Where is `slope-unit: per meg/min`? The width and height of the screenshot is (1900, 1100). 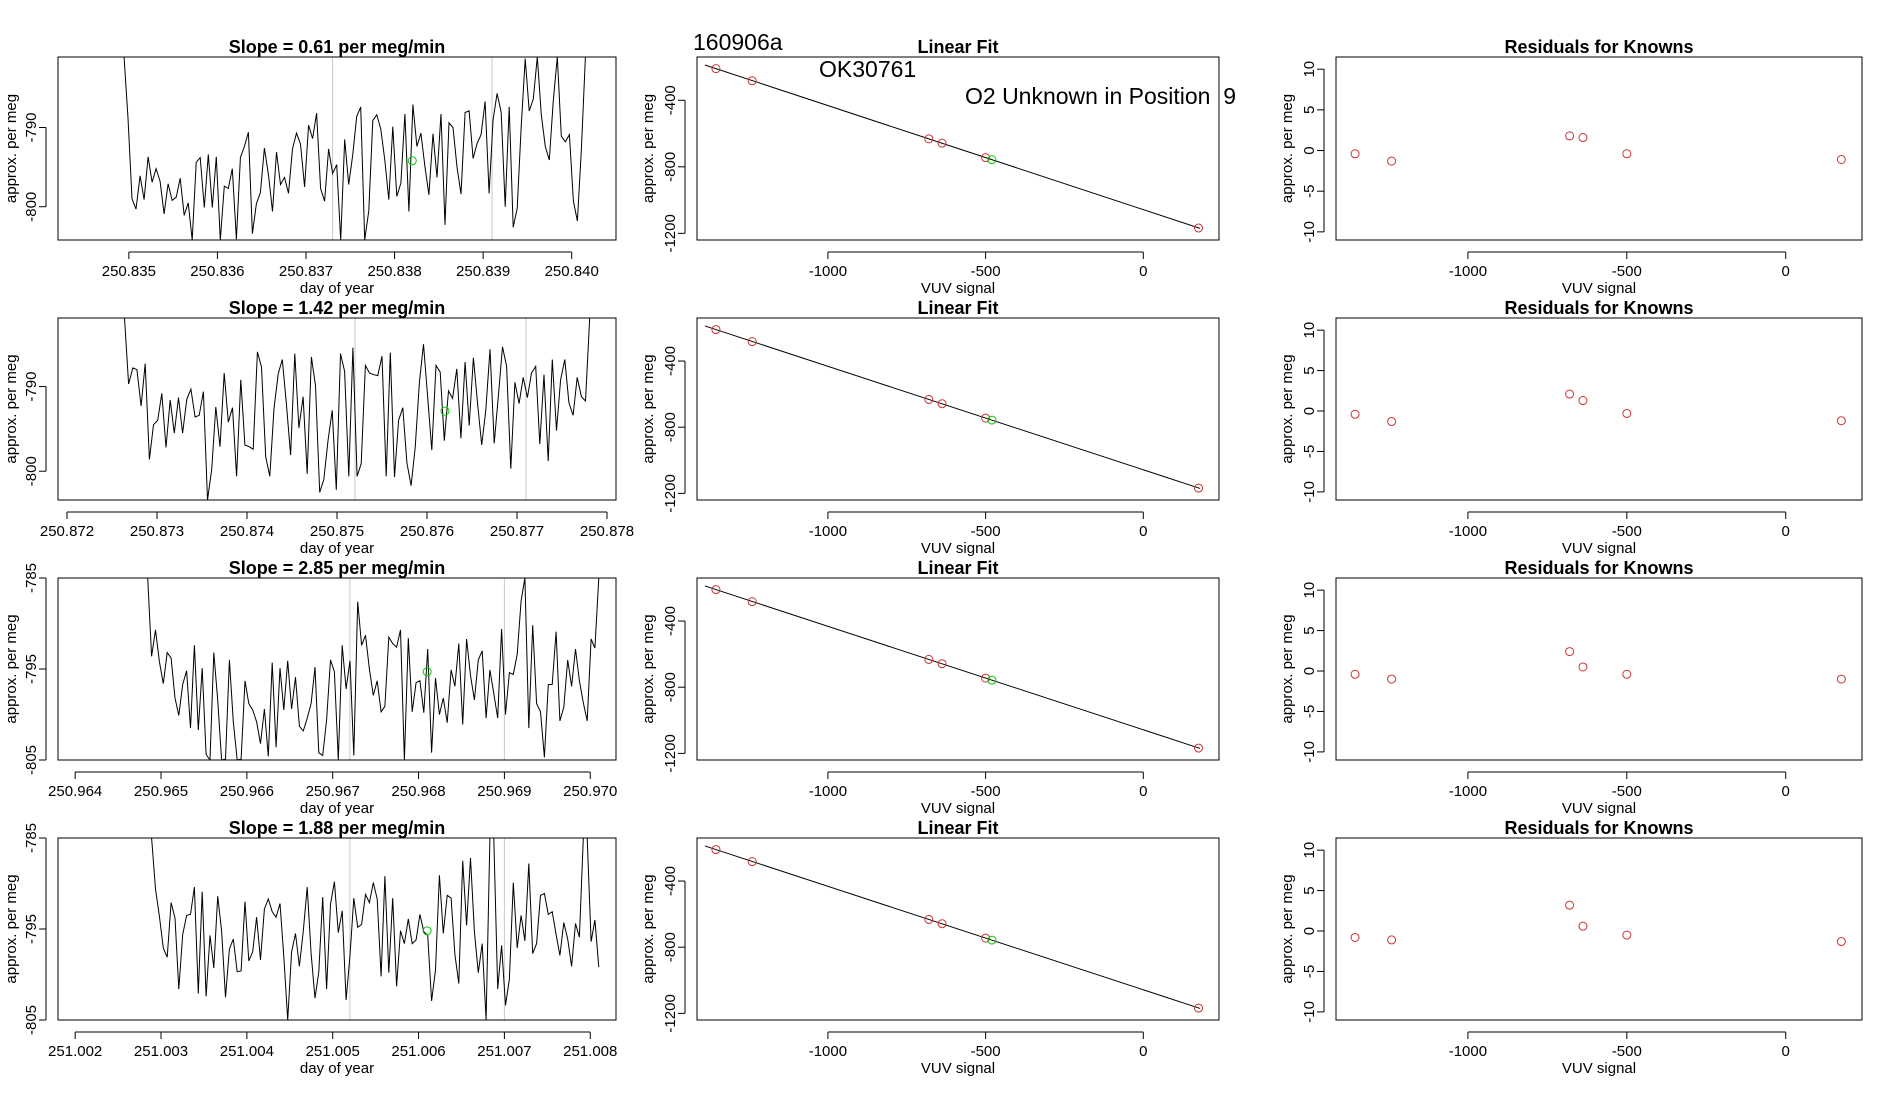
slope-unit: per meg/min is located at coordinates (389, 828).